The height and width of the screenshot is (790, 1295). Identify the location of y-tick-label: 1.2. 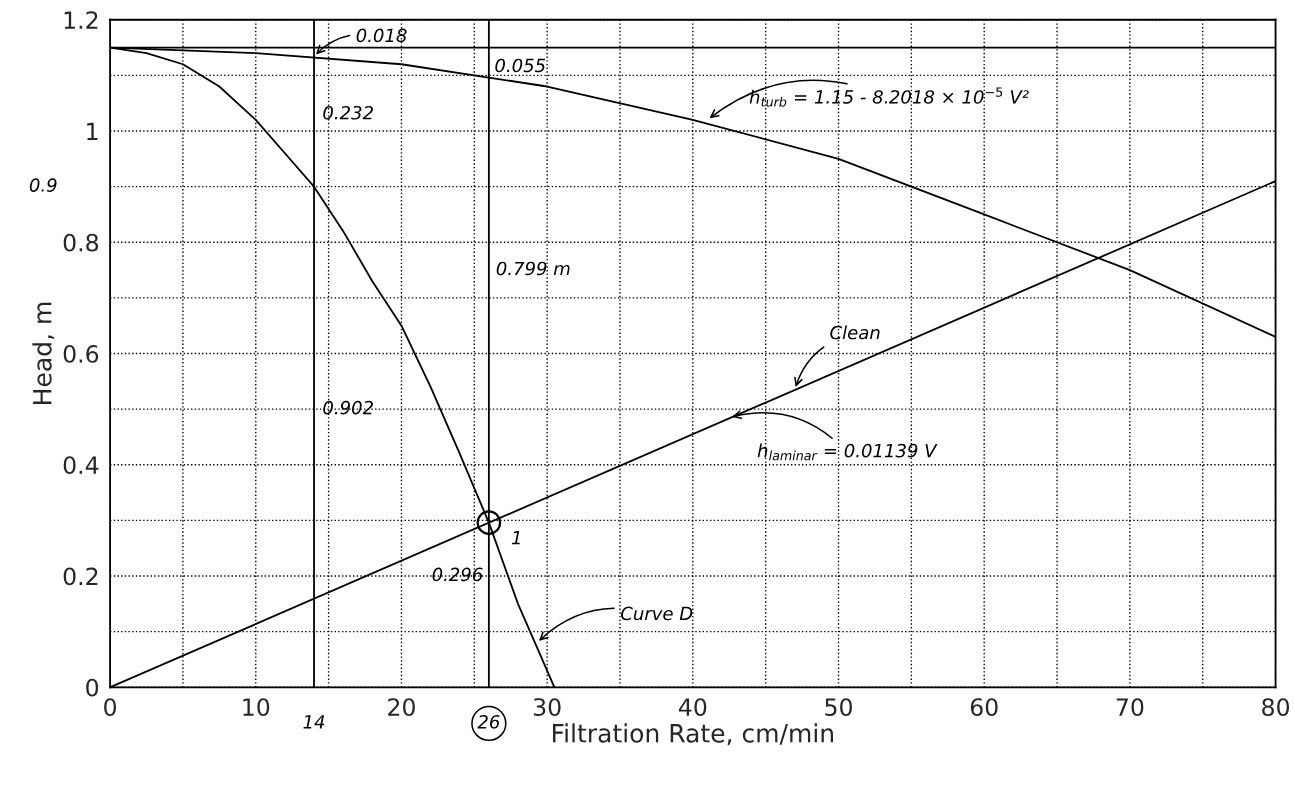
(81, 20).